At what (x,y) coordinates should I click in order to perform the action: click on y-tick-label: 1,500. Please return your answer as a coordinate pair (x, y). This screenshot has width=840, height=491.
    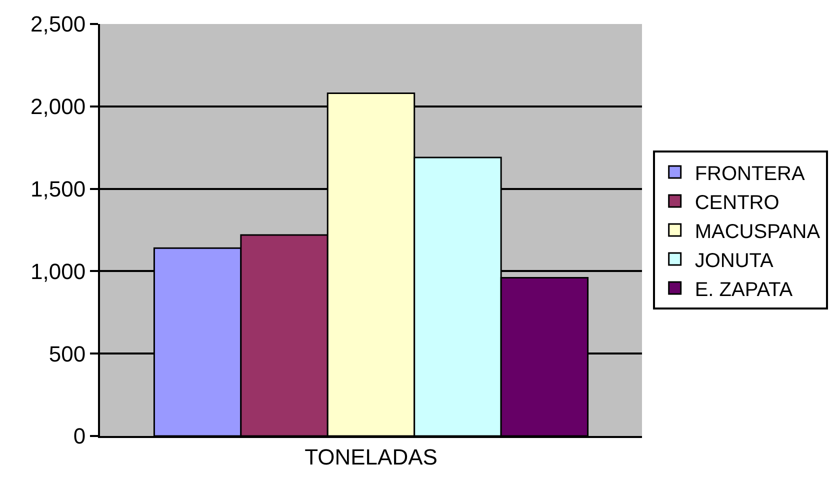
    Looking at the image, I should click on (58, 189).